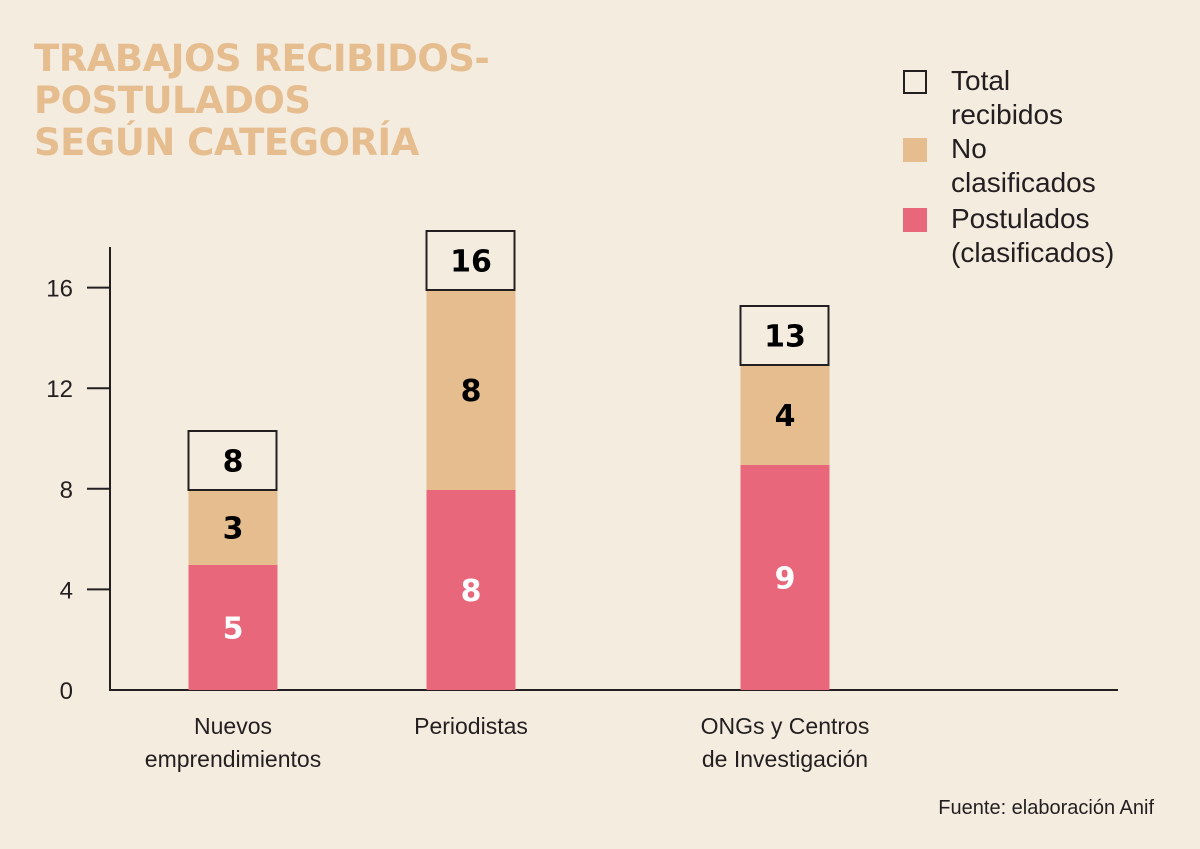 The image size is (1200, 849). I want to click on x-category-label: emprendimientos, so click(233, 759).